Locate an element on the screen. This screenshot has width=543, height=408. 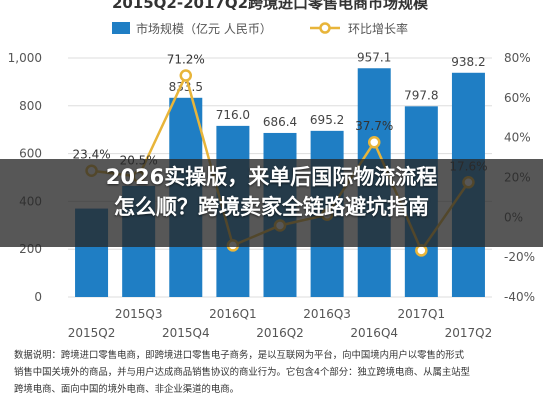
overlay-title-line1: 2026实操版，来单后国际物流流程 is located at coordinates (271, 177).